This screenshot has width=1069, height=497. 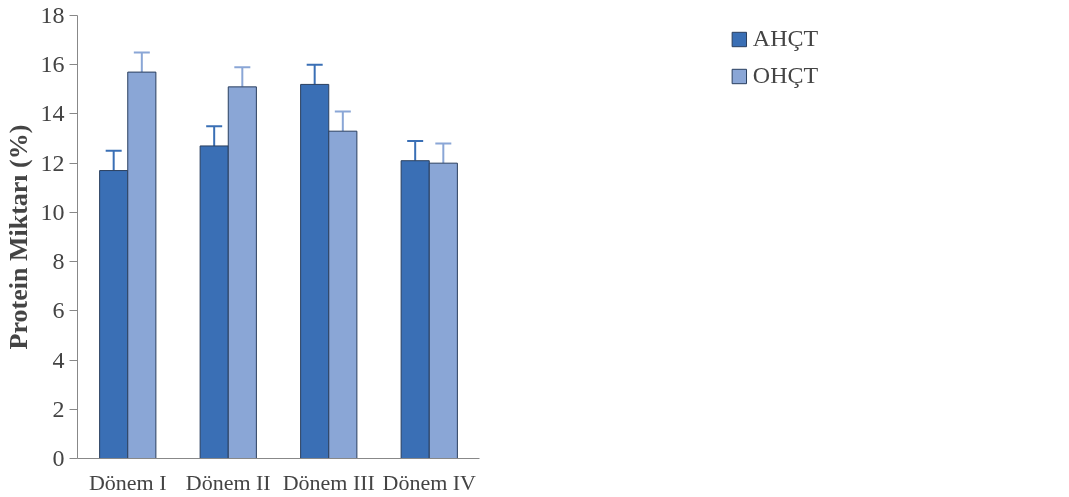 What do you see at coordinates (52, 15) in the screenshot?
I see `y-tick-label: 18` at bounding box center [52, 15].